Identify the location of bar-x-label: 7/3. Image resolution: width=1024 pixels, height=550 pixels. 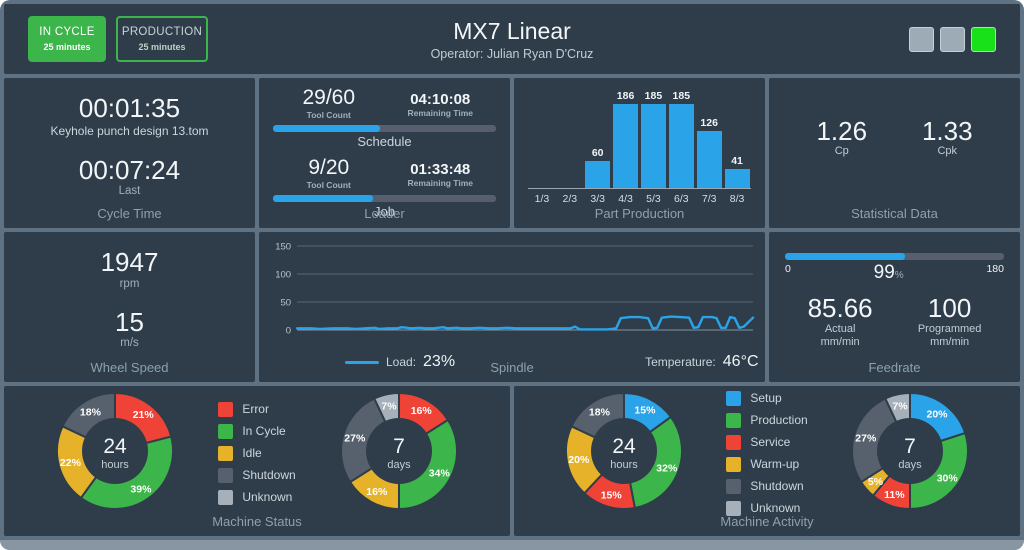
(709, 199).